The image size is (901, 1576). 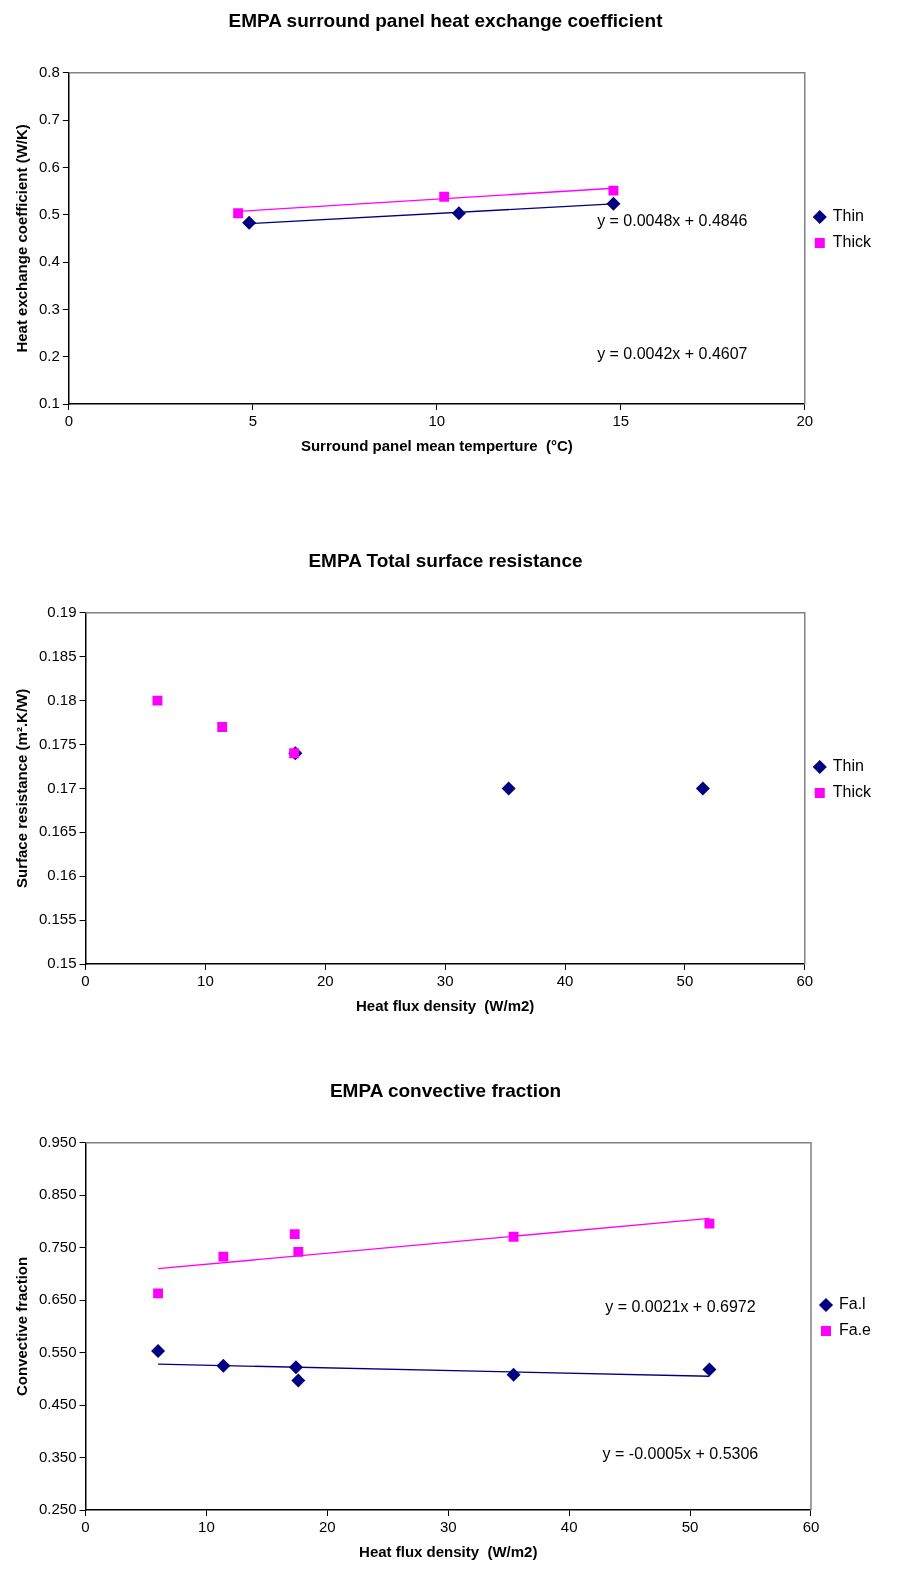 I want to click on y-tick-label: 0.19, so click(x=62, y=611).